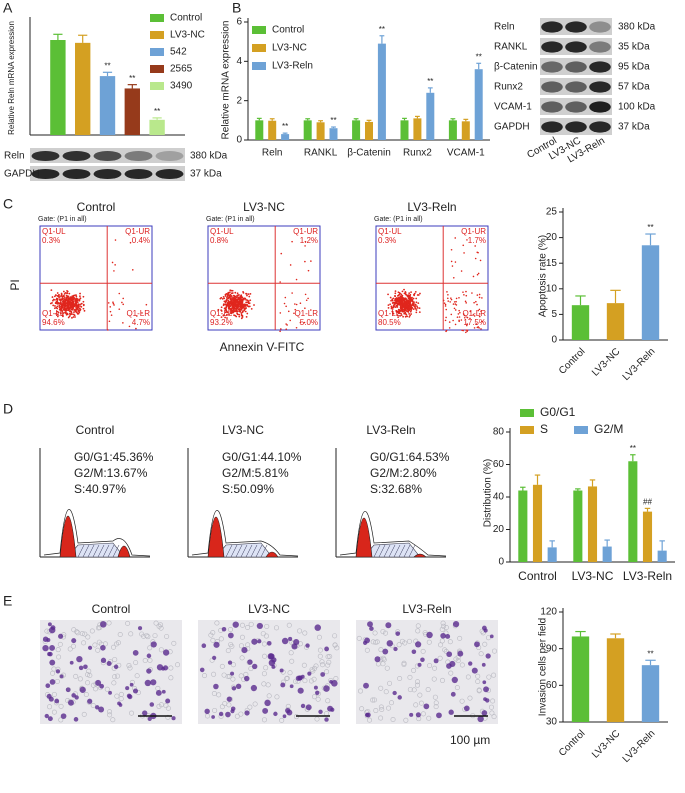 The image size is (685, 793). I want to click on image-title: Control, so click(111, 609).